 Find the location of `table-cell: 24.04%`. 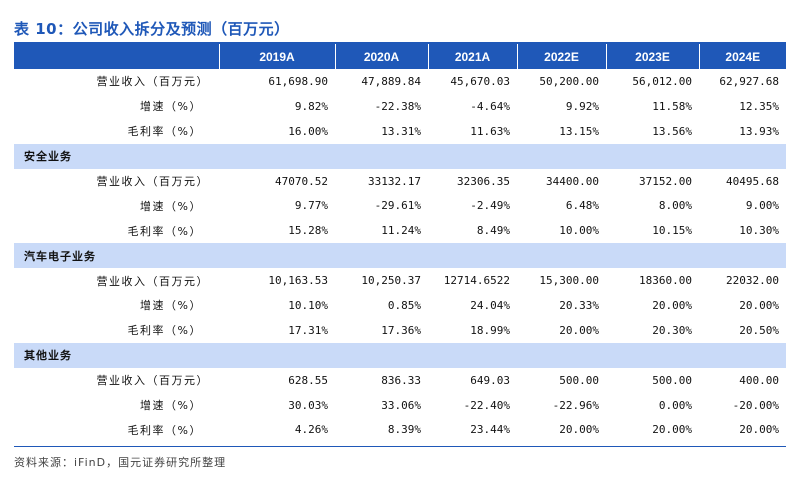

table-cell: 24.04% is located at coordinates (490, 305).